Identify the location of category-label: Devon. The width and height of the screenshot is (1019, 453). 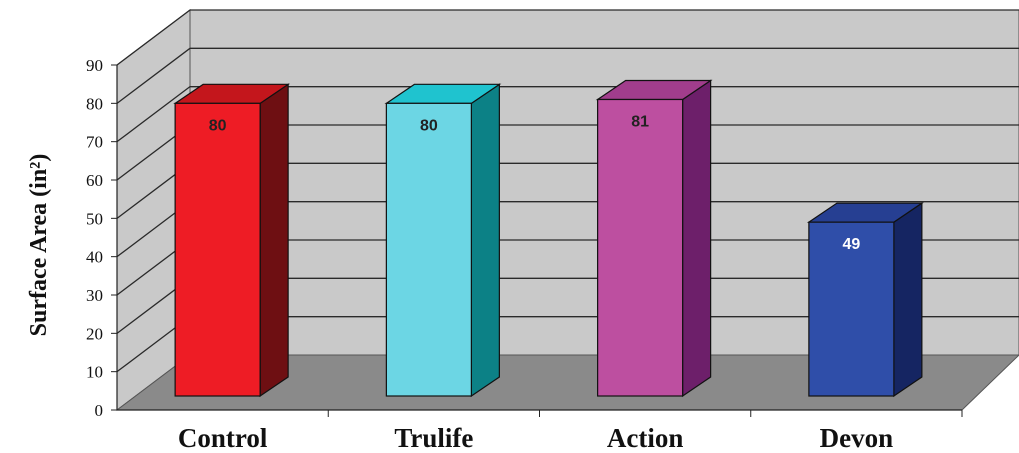
(857, 438).